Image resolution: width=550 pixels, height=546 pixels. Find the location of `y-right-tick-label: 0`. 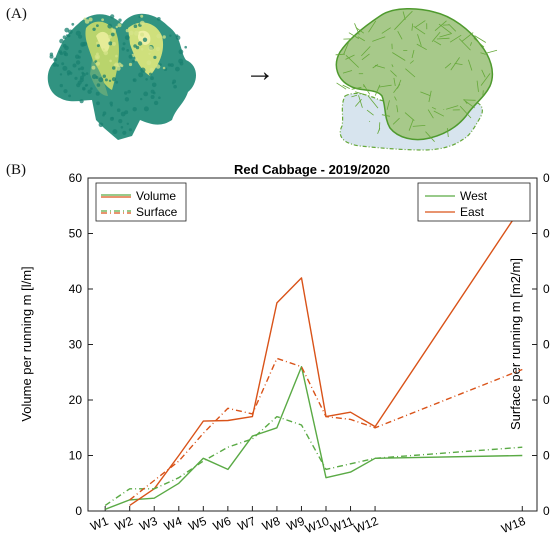

y-right-tick-label: 0 is located at coordinates (546, 511).